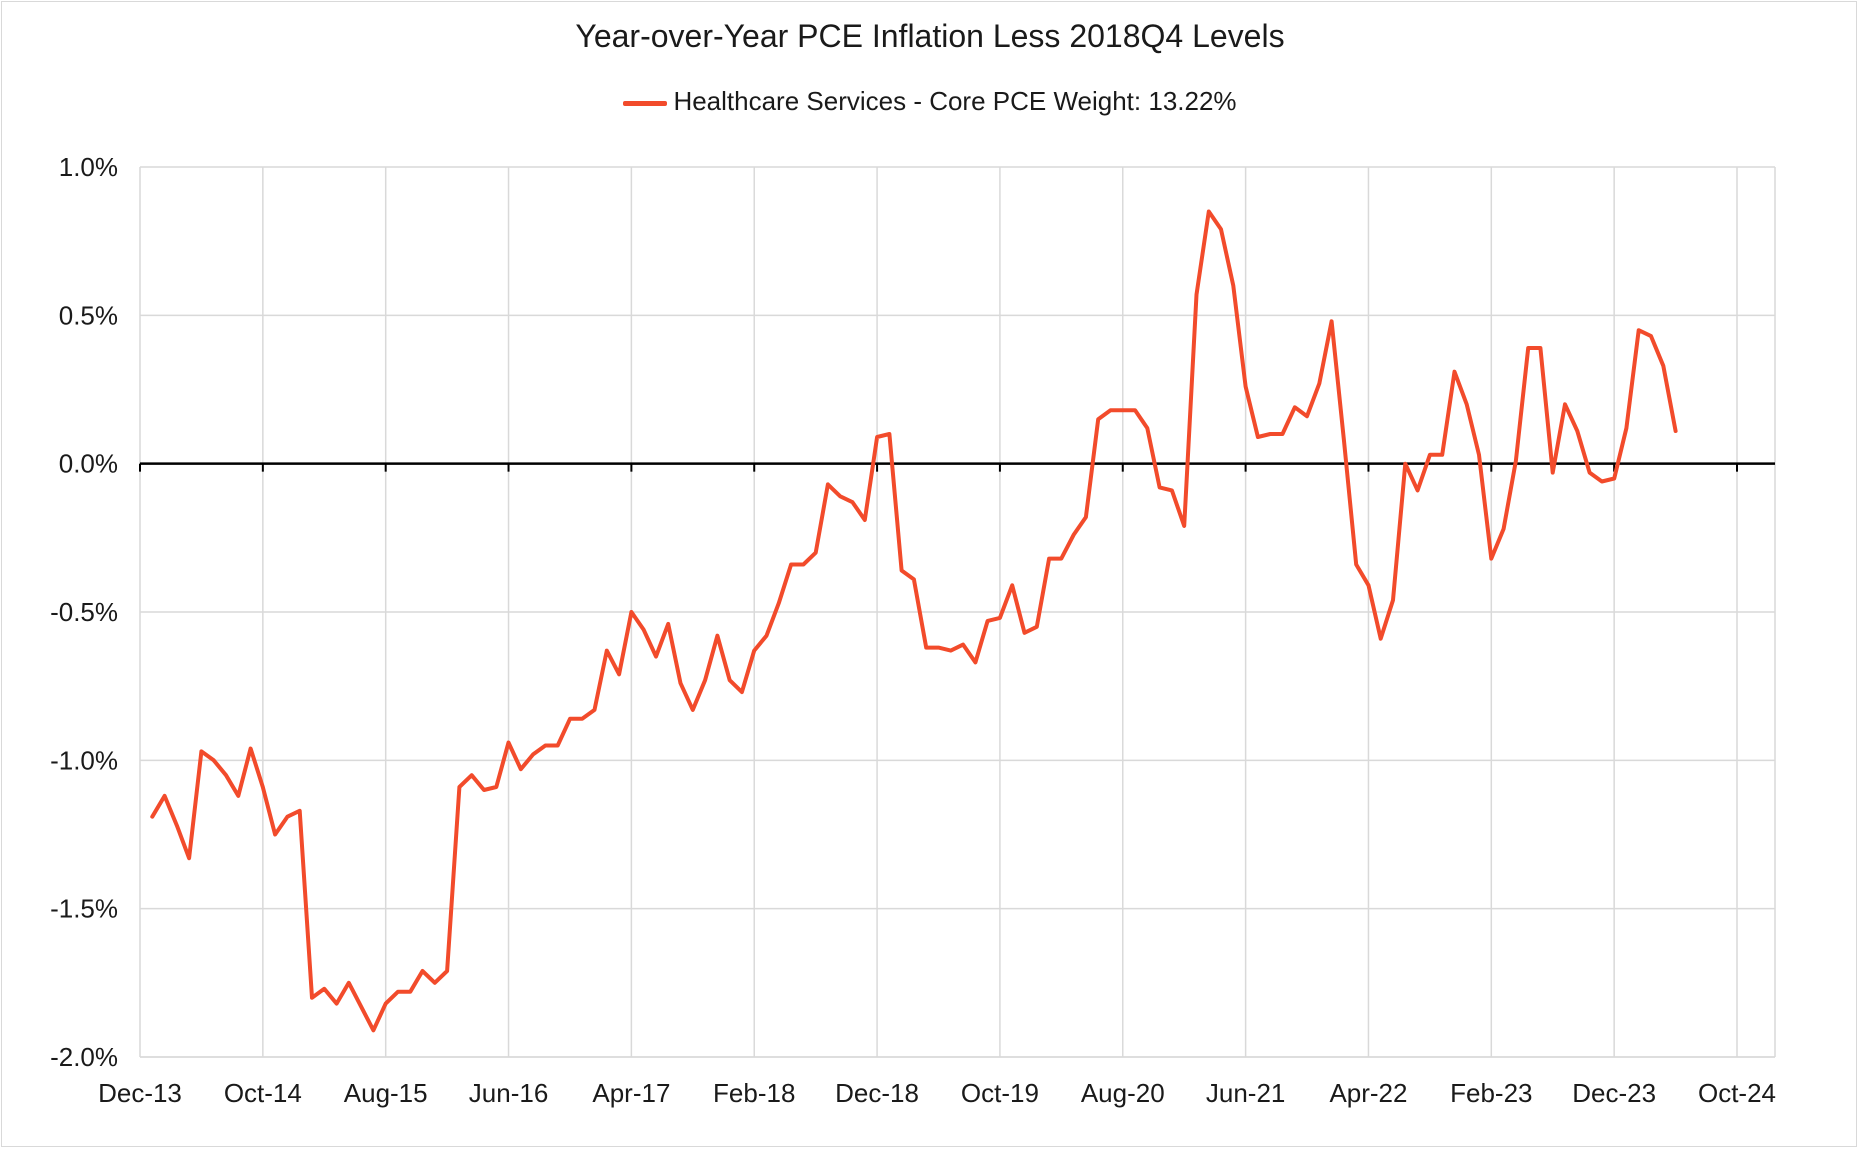  Describe the element at coordinates (1246, 1093) in the screenshot. I see `x-tick-label: Jun-21` at that location.